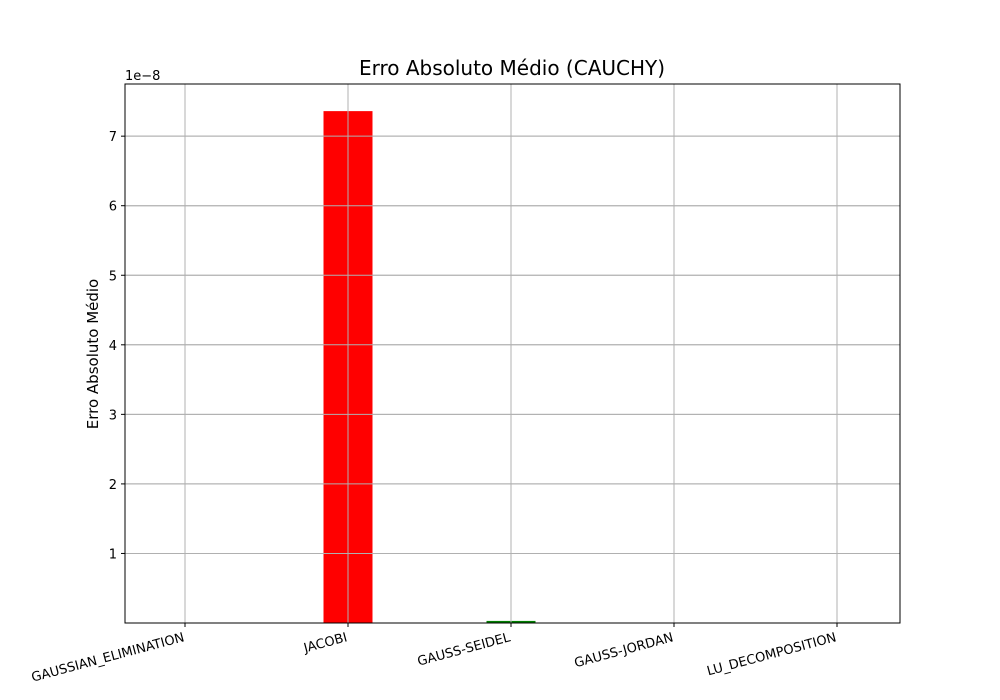 The height and width of the screenshot is (700, 1000). I want to click on y-tick-label: 7, so click(113, 137).